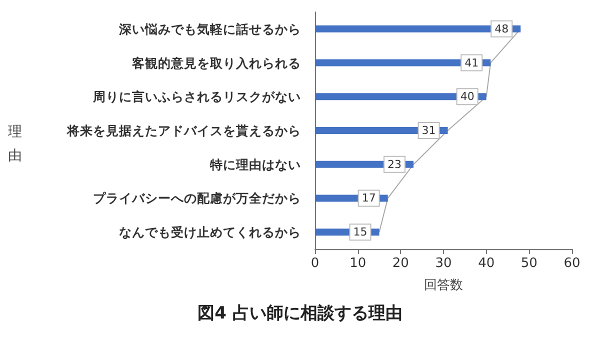 This screenshot has height=337, width=600. I want to click on data-label: 23, so click(395, 164).